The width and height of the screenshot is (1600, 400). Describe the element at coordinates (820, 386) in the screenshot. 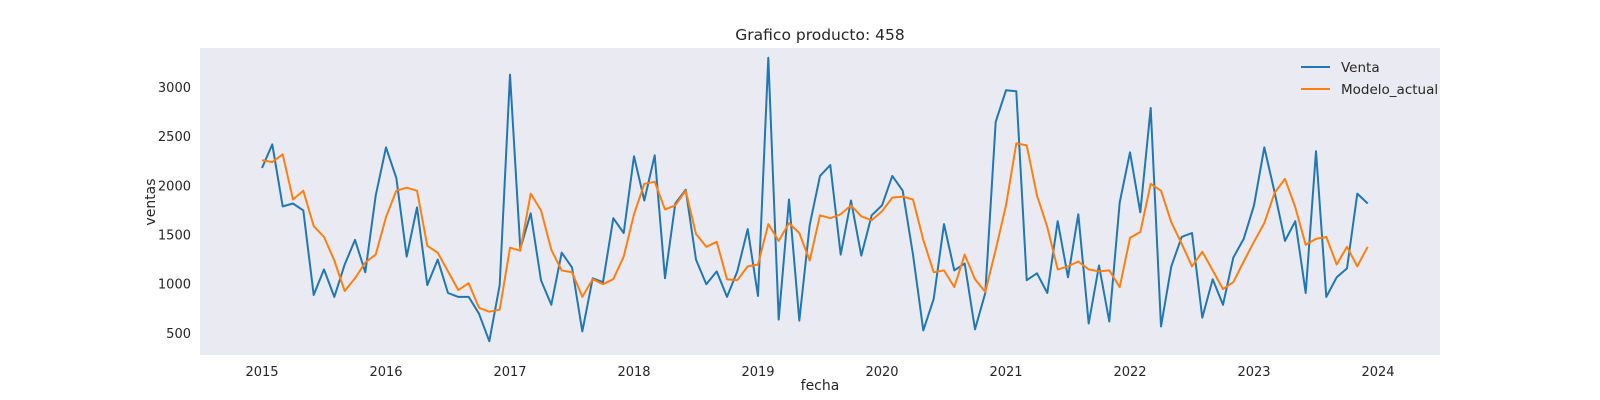

I see `x-axis-label: fecha` at that location.